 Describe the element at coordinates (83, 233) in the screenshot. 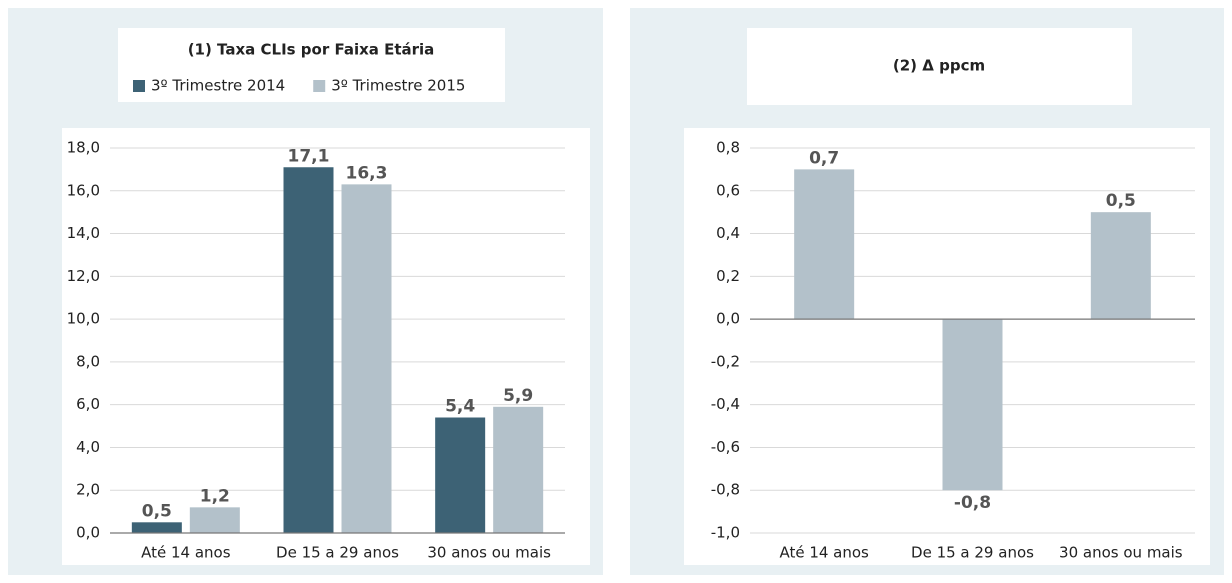

I see `y-tick-label: 14,0` at that location.